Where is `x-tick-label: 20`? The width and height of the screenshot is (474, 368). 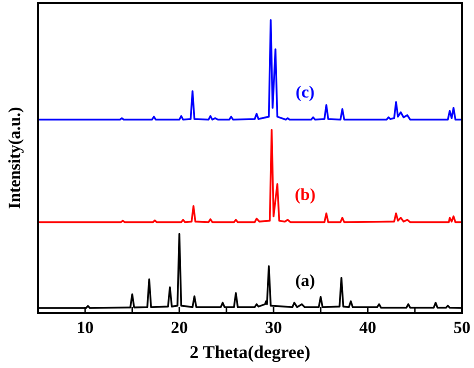 x-tick-label: 20 is located at coordinates (179, 327).